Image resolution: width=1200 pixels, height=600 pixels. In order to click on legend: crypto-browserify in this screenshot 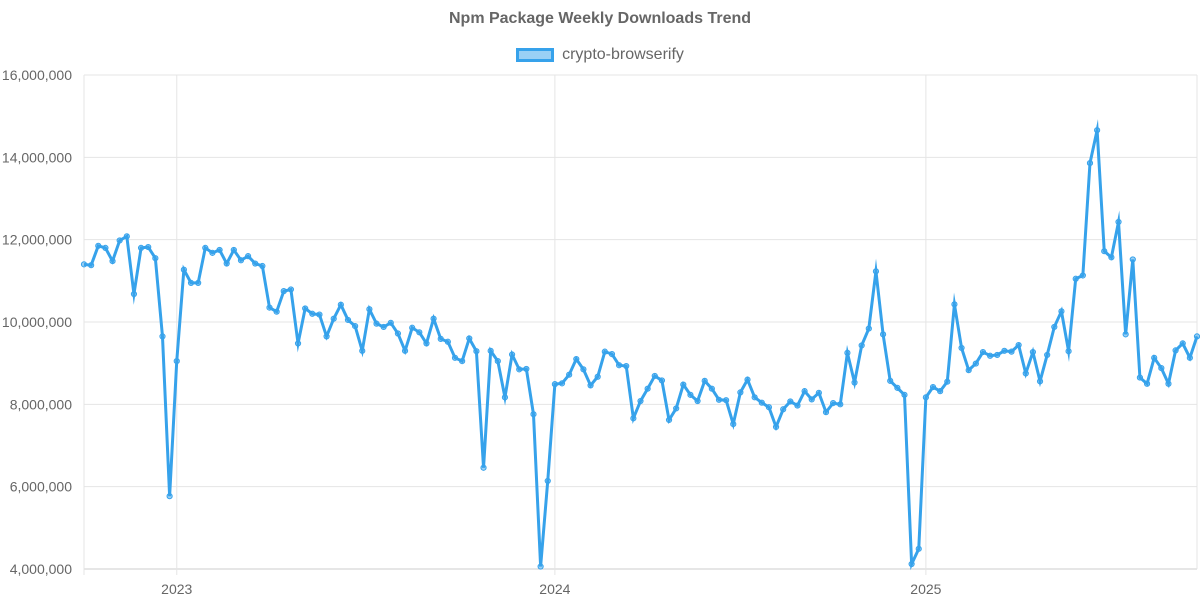, I will do `click(600, 55)`.